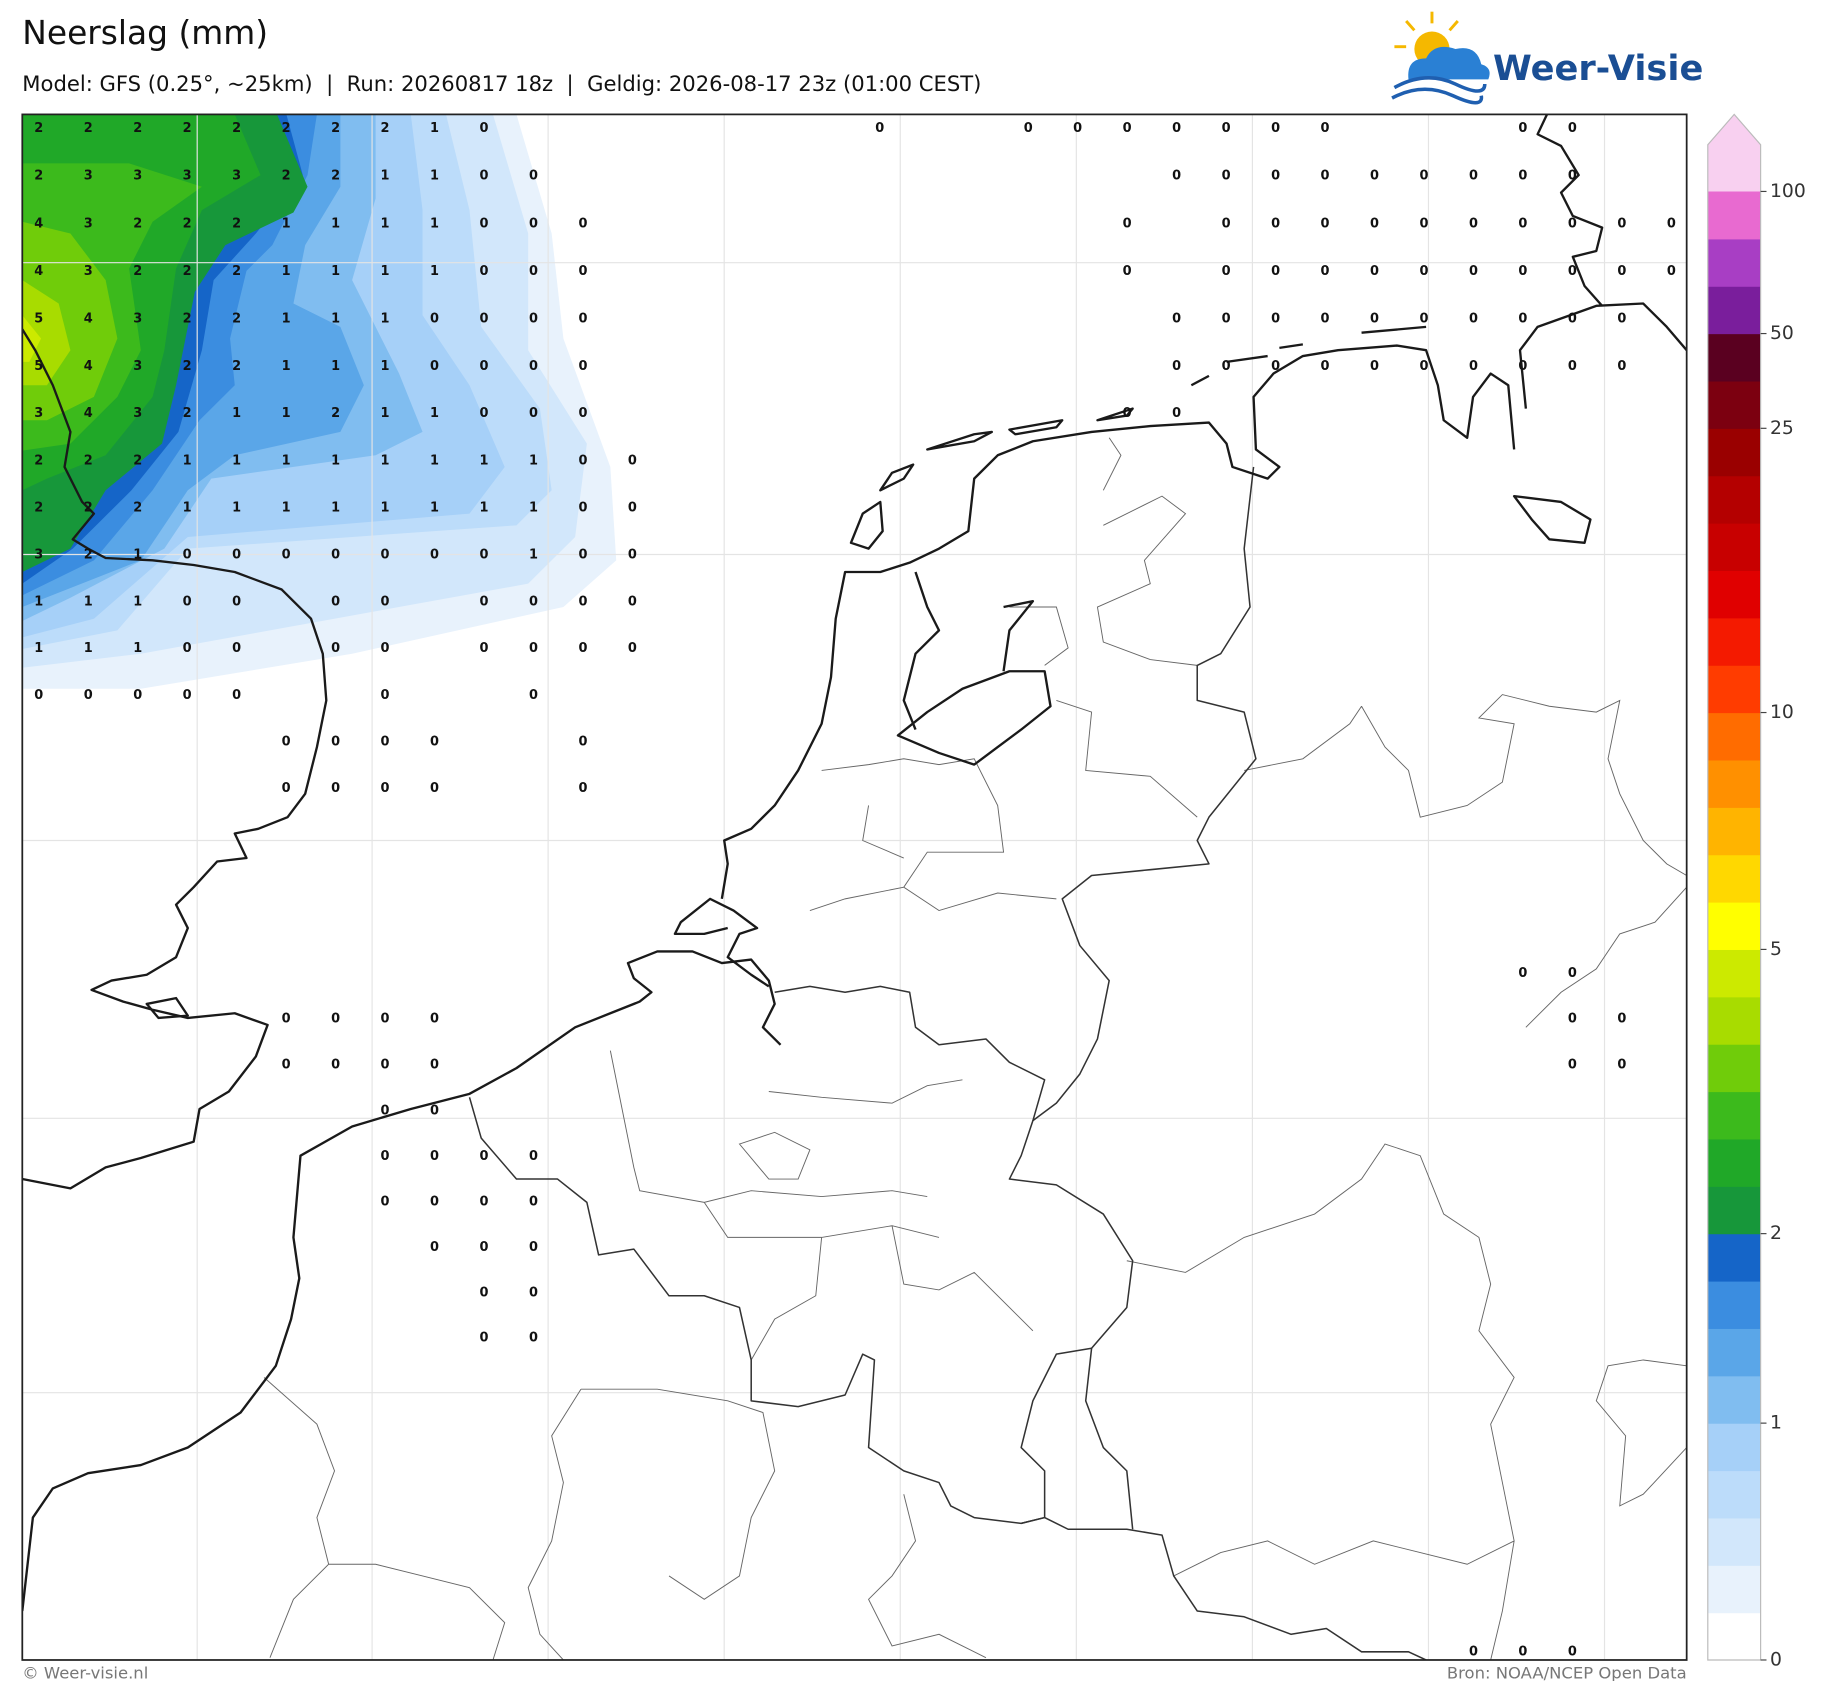 This screenshot has height=1681, width=1824. What do you see at coordinates (1567, 1672) in the screenshot?
I see `footer-source: Bron: NOAA/NCEP Open Data` at bounding box center [1567, 1672].